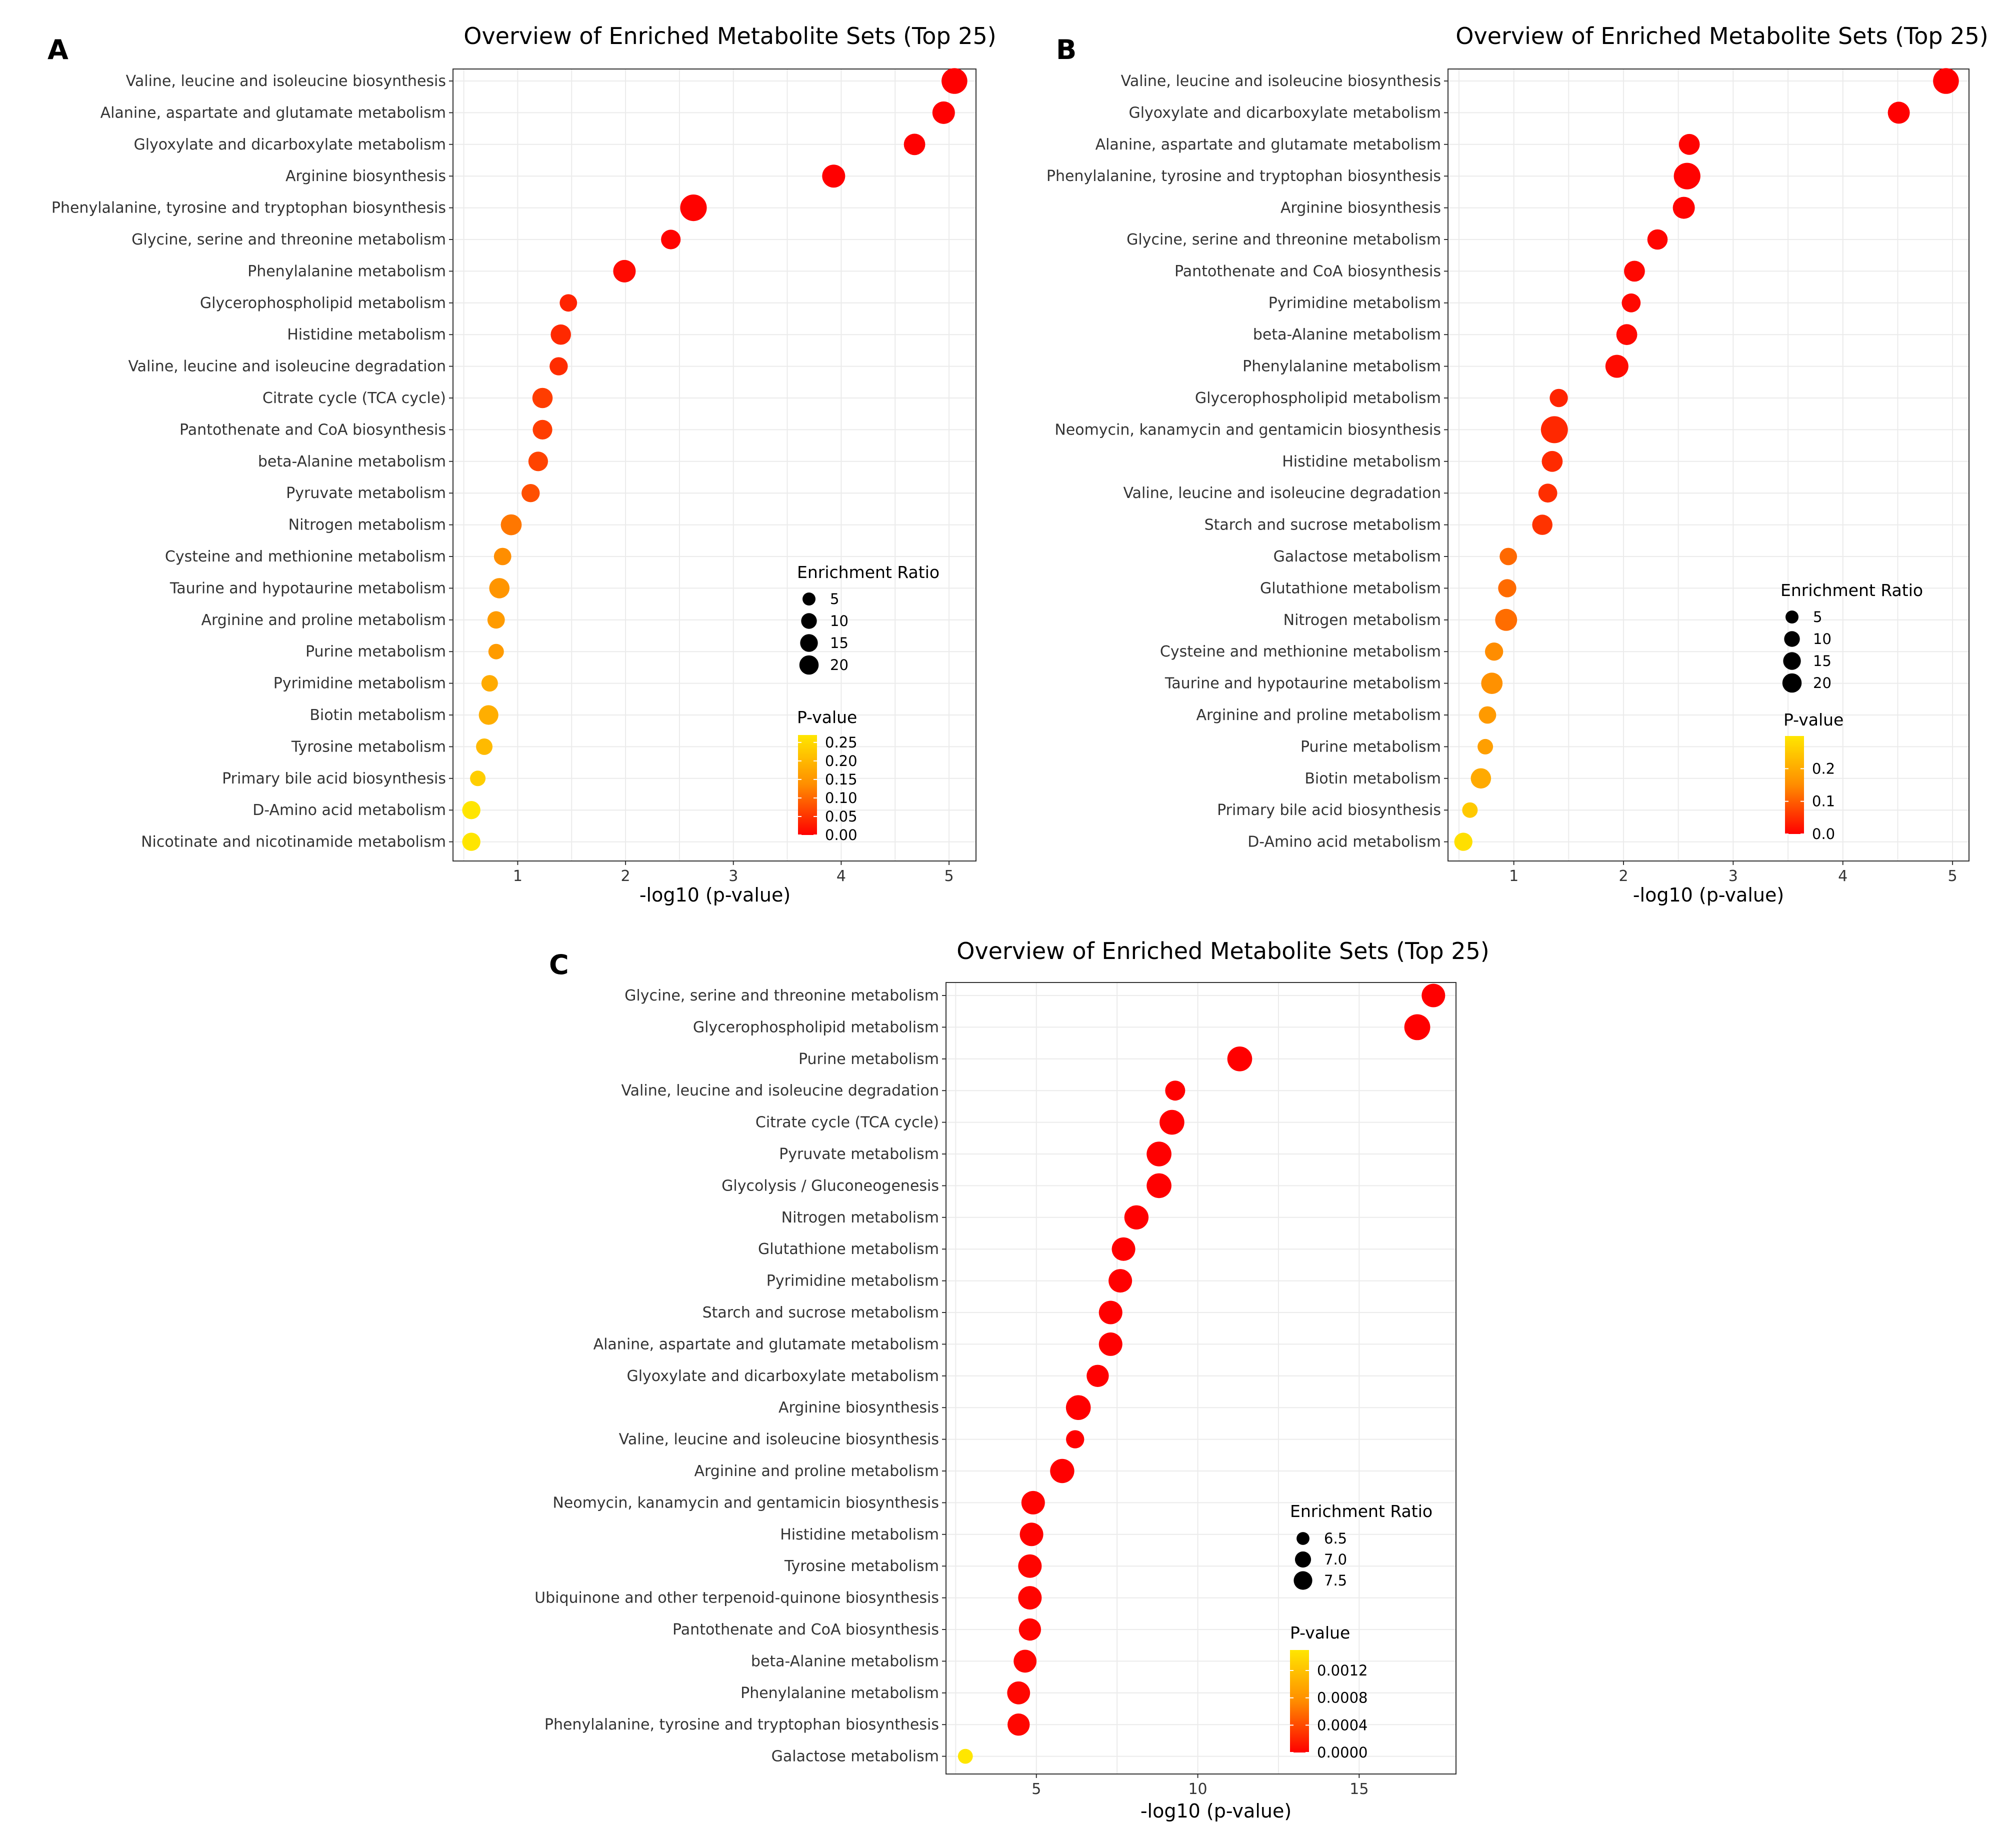 This screenshot has height=1831, width=2016. I want to click on panel-b-points, so click(1706, 459).